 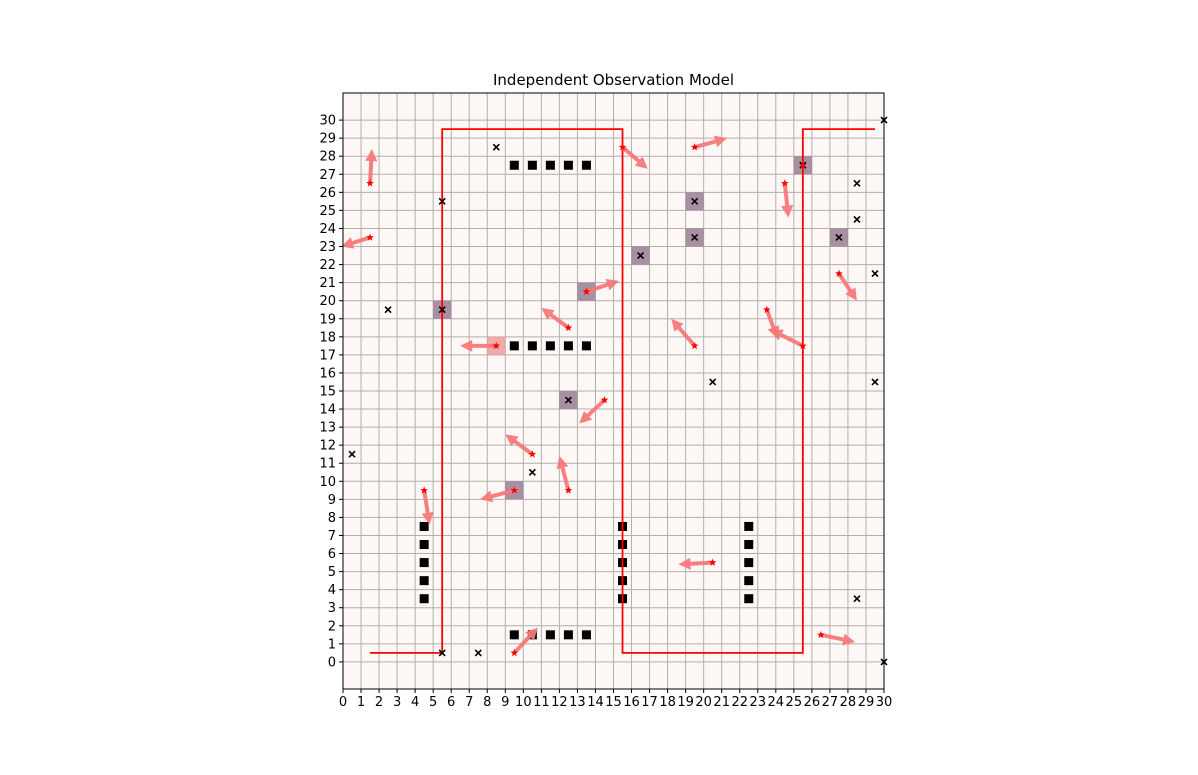 I want to click on x-tick-label: 5, so click(x=433, y=702).